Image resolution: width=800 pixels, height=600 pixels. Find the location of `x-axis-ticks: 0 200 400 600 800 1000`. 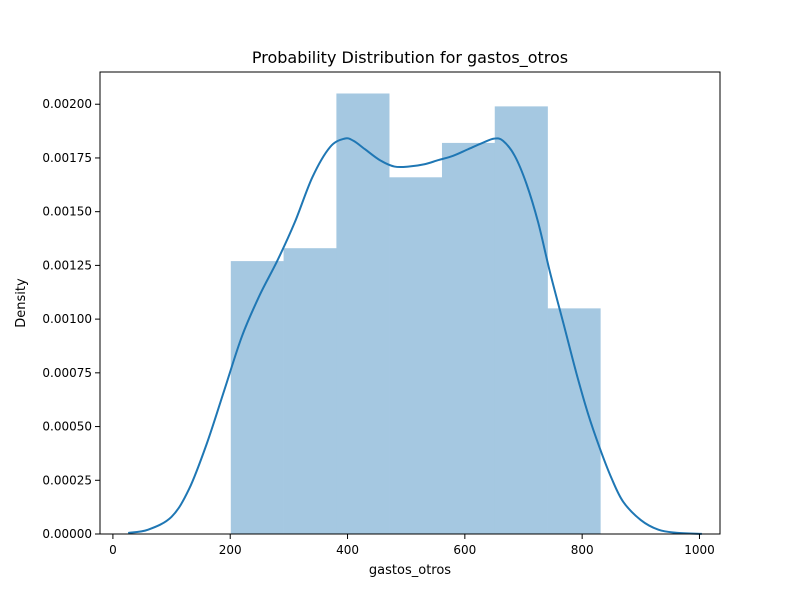

x-axis-ticks: 0 200 400 600 800 1000 is located at coordinates (412, 545).